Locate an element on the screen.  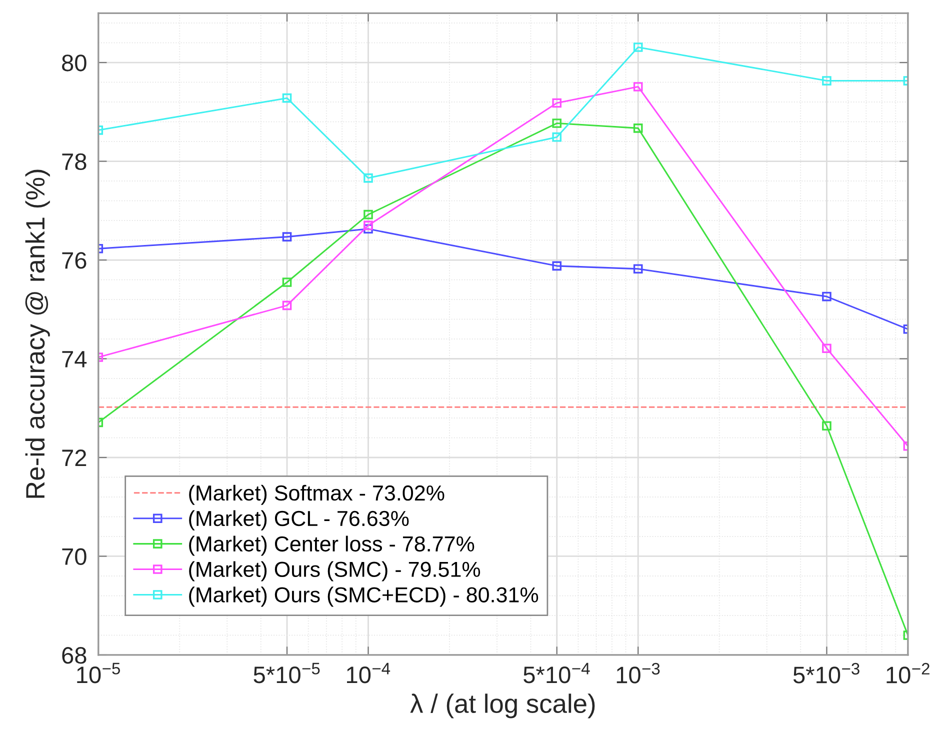
x-tick-label: 5*10$^{−4}$ is located at coordinates (557, 673).